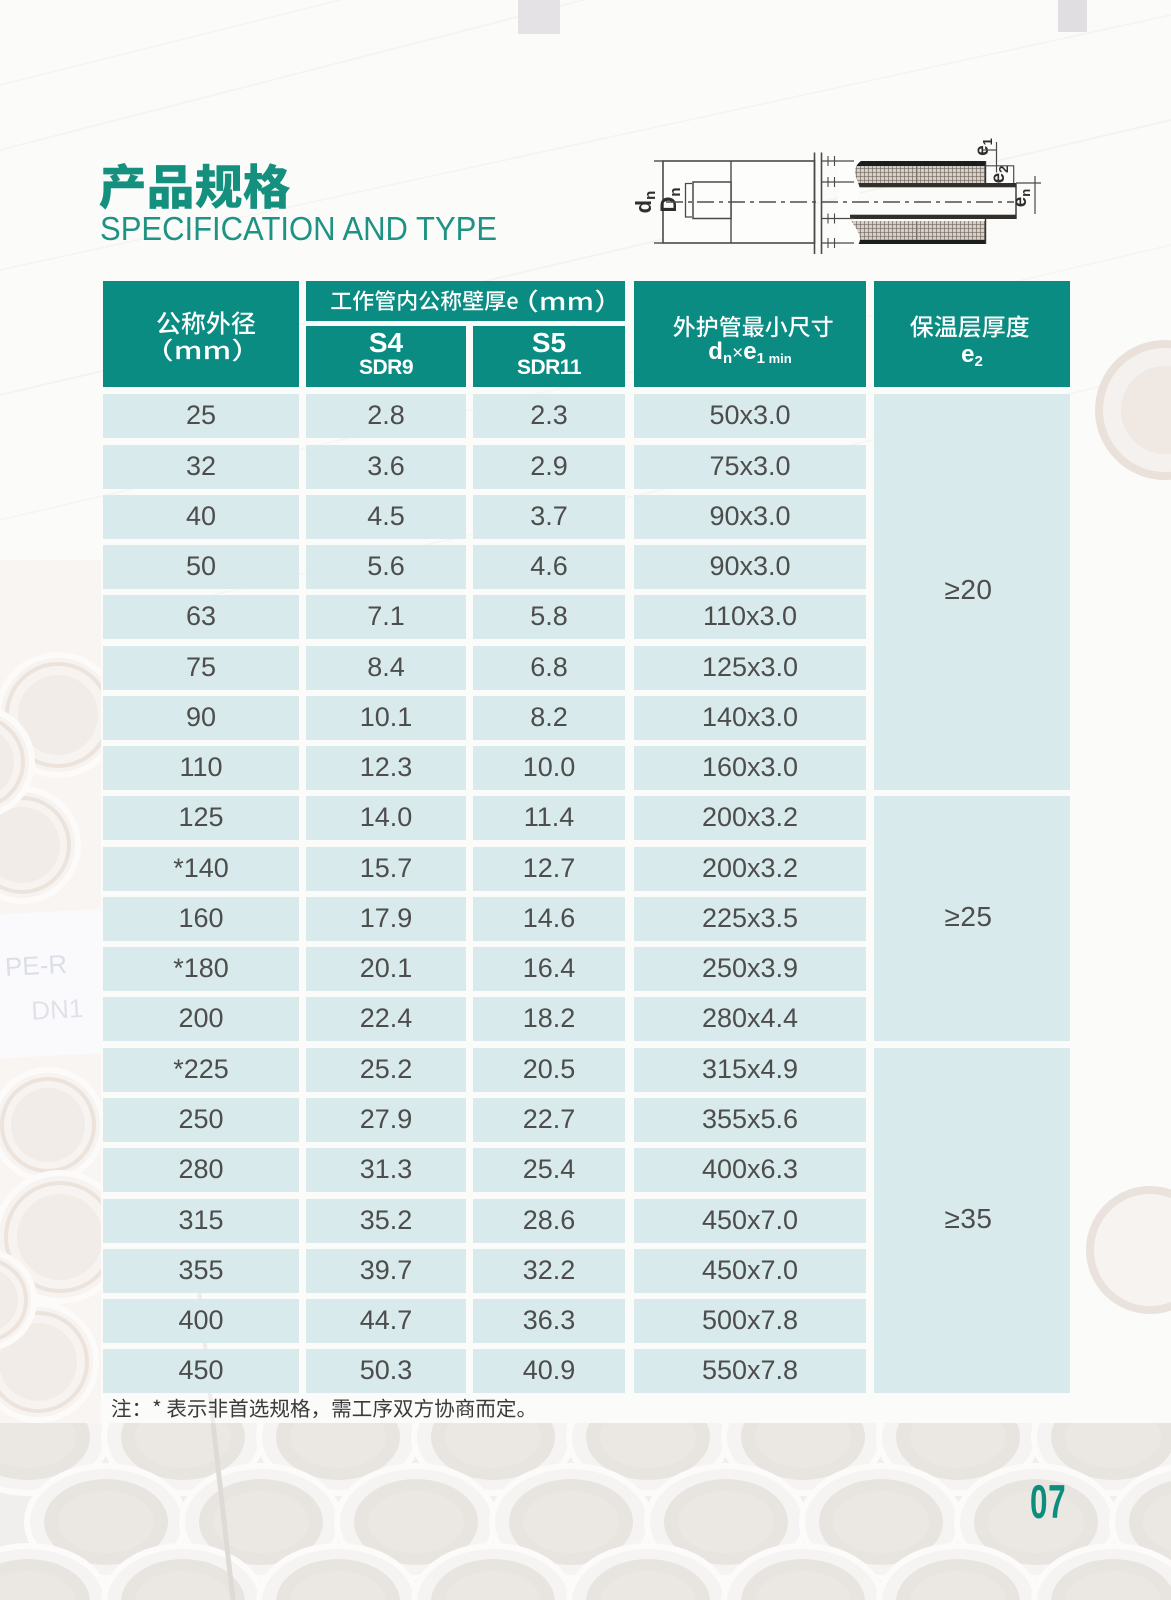  What do you see at coordinates (36, 965) in the screenshot?
I see `svg-text: PE-R` at bounding box center [36, 965].